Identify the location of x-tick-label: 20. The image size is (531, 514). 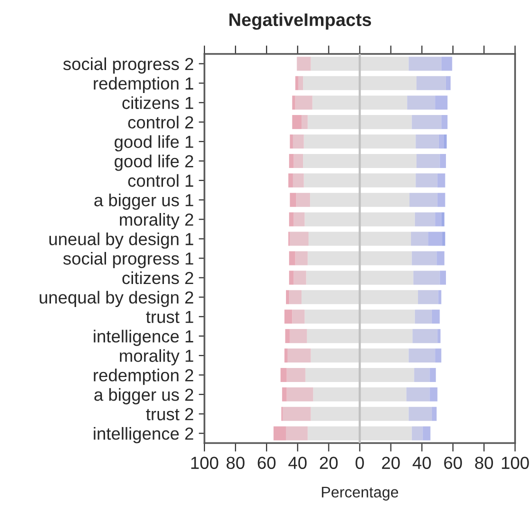
(329, 463).